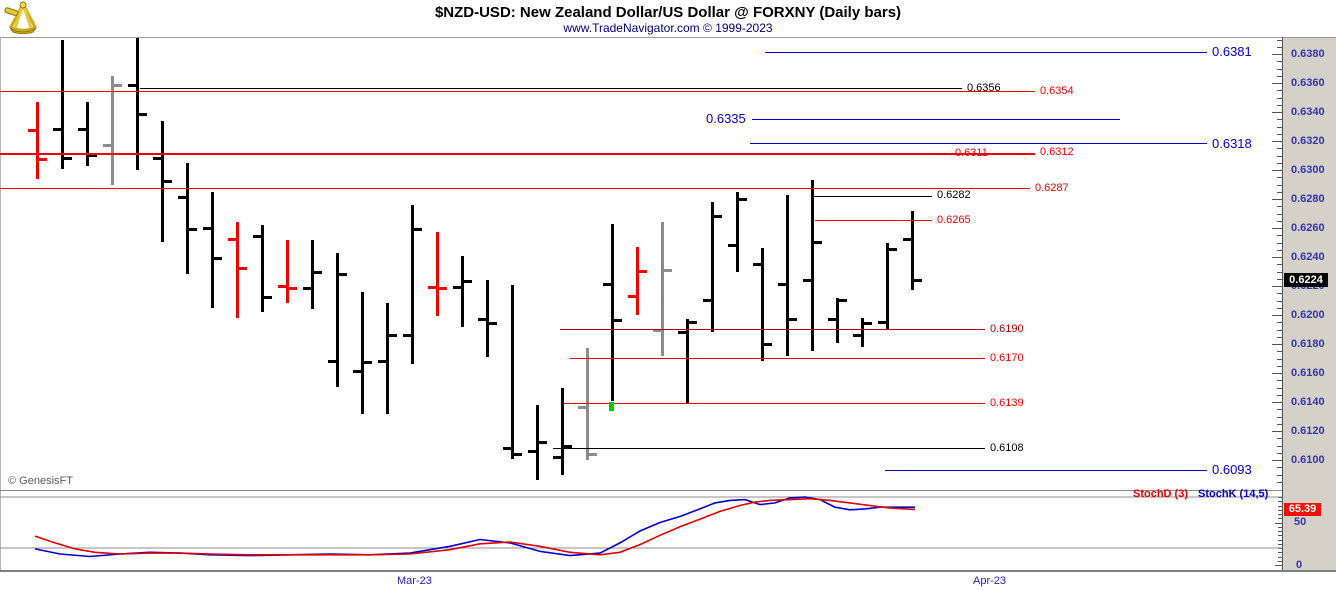  Describe the element at coordinates (1308, 141) in the screenshot. I see `axis-tick-label: 0.6320` at that location.